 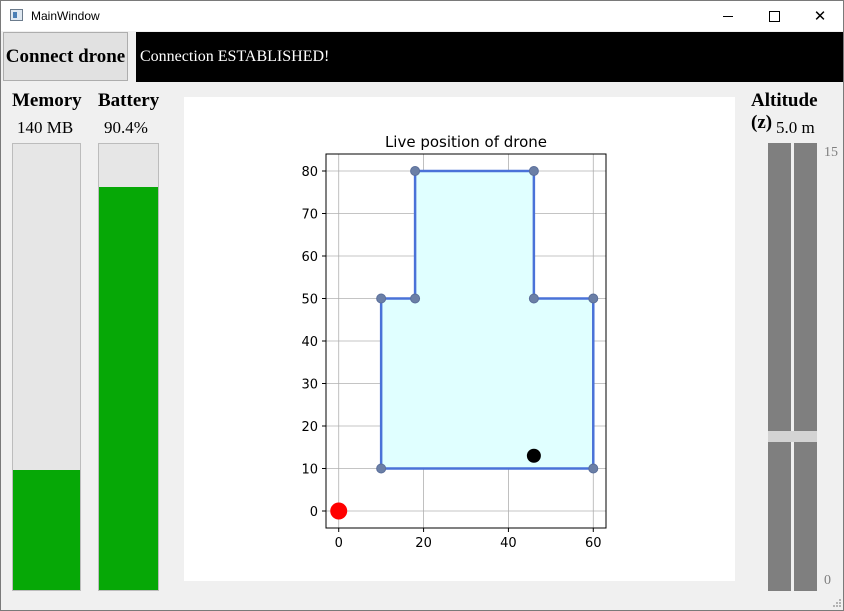 What do you see at coordinates (423, 543) in the screenshot?
I see `x-tick-label: 20` at bounding box center [423, 543].